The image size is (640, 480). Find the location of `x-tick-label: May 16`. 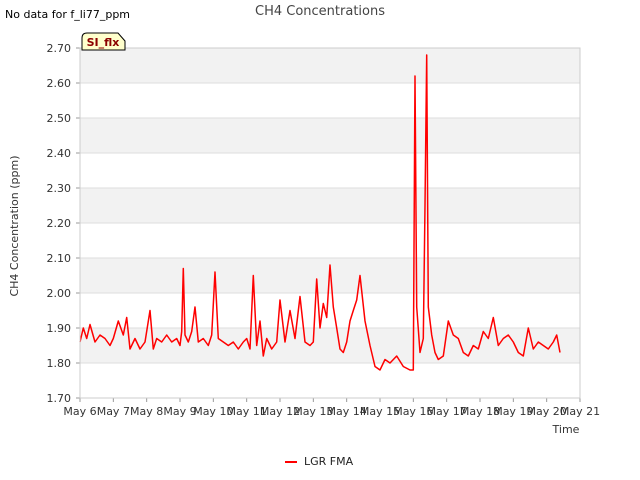

x-tick-label: May 16 is located at coordinates (413, 411).